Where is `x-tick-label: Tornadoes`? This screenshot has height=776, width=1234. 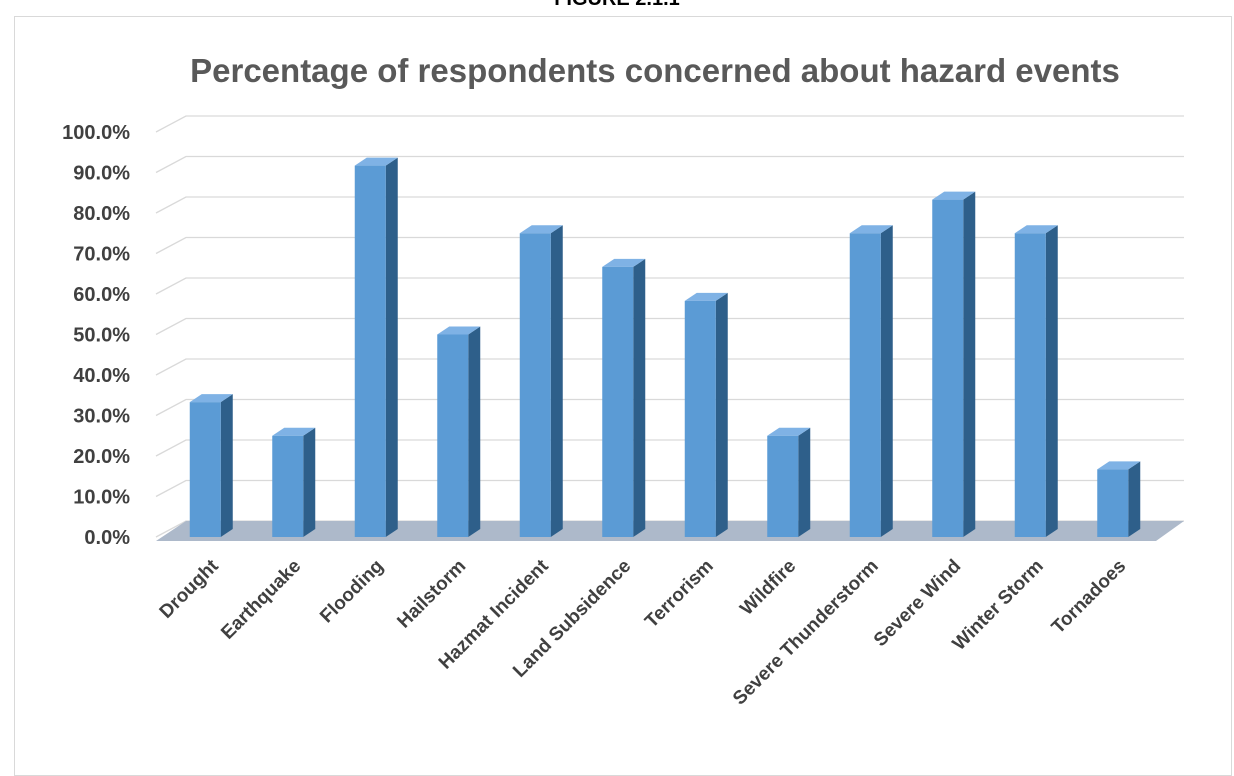
x-tick-label: Tornadoes is located at coordinates (1089, 597).